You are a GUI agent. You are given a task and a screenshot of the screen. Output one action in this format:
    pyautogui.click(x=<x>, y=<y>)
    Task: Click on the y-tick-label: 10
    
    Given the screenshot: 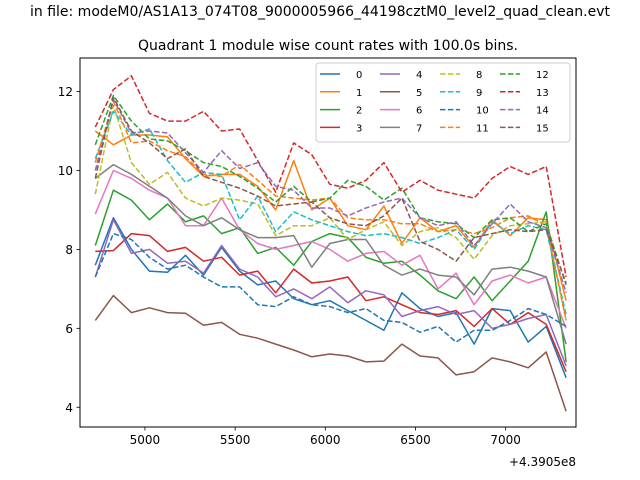 What is the action you would take?
    pyautogui.click(x=65, y=171)
    